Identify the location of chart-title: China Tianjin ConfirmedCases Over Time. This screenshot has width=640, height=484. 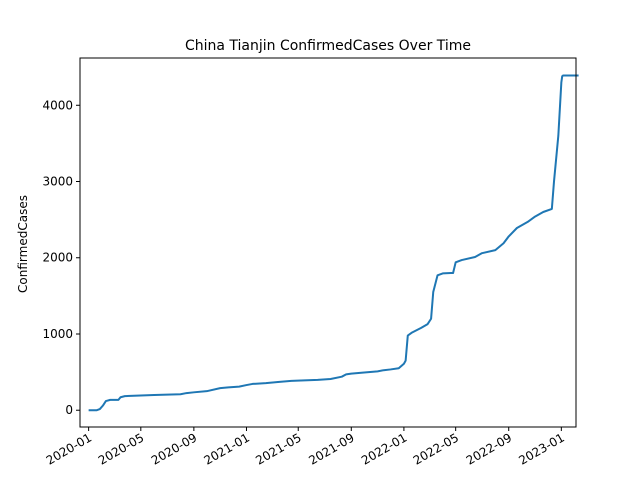
(328, 46).